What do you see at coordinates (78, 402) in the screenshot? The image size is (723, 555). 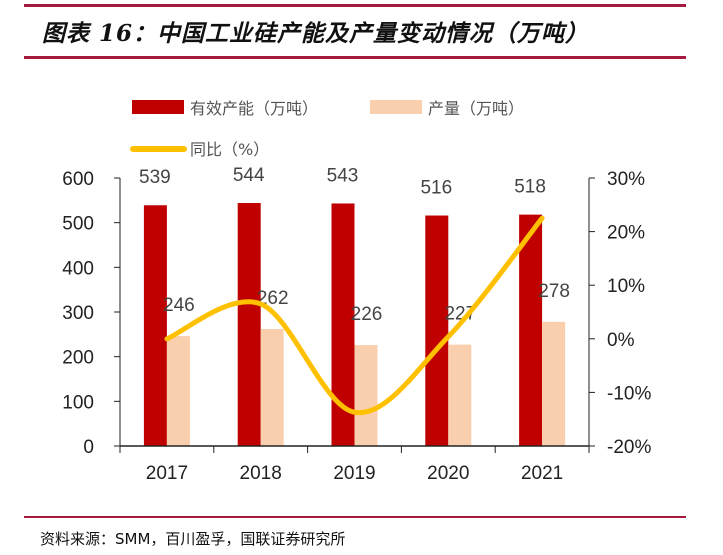 I see `left-tick-label: 100` at bounding box center [78, 402].